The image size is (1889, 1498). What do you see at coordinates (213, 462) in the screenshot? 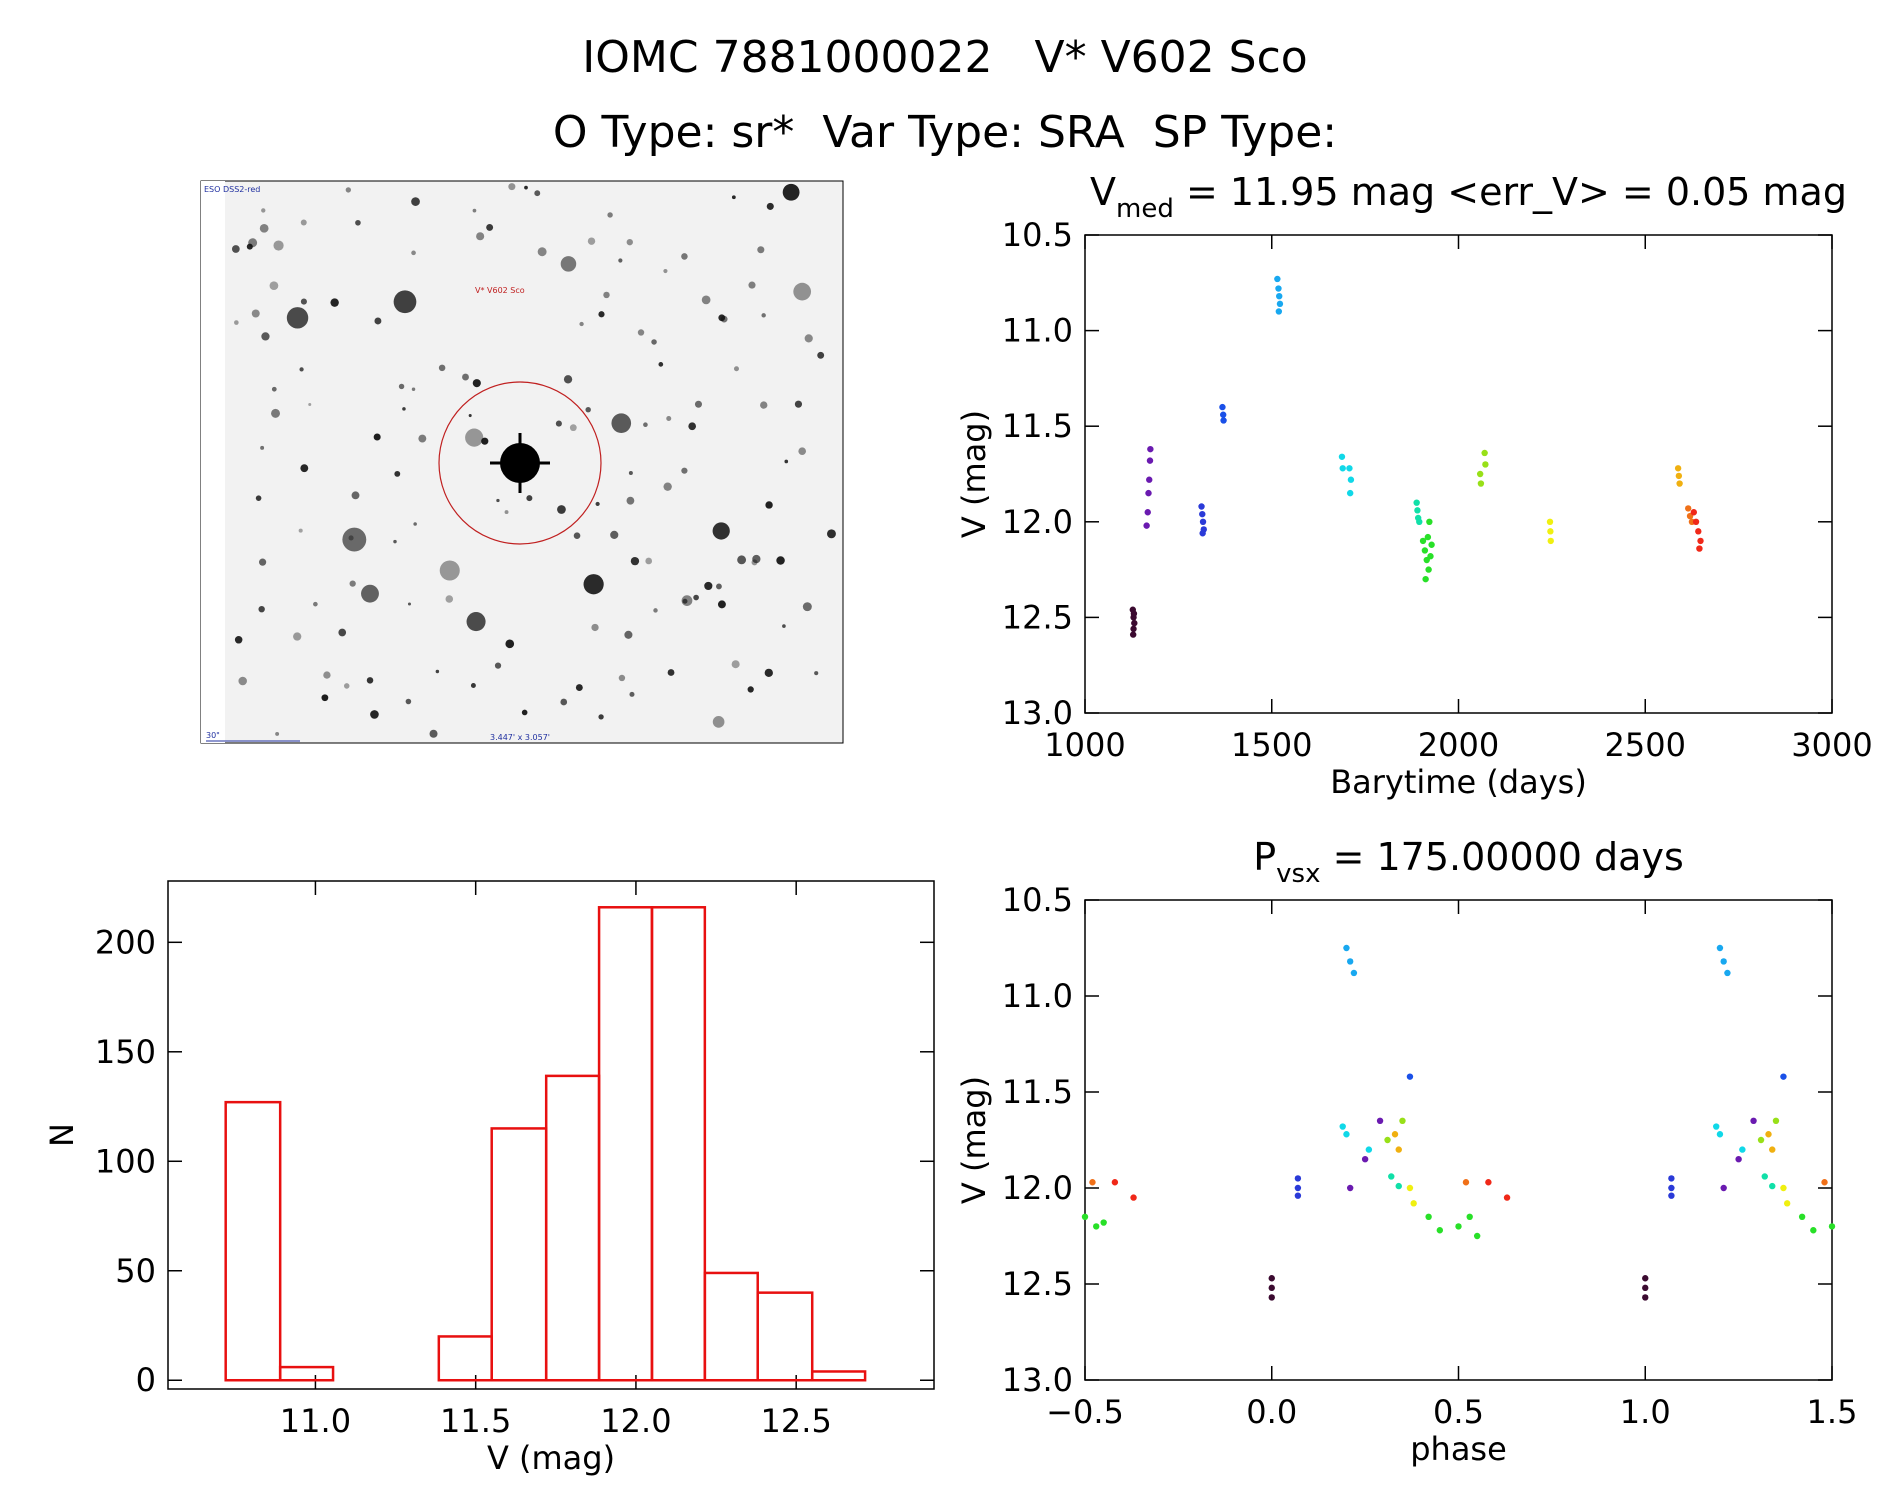
I see `image-margin` at bounding box center [213, 462].